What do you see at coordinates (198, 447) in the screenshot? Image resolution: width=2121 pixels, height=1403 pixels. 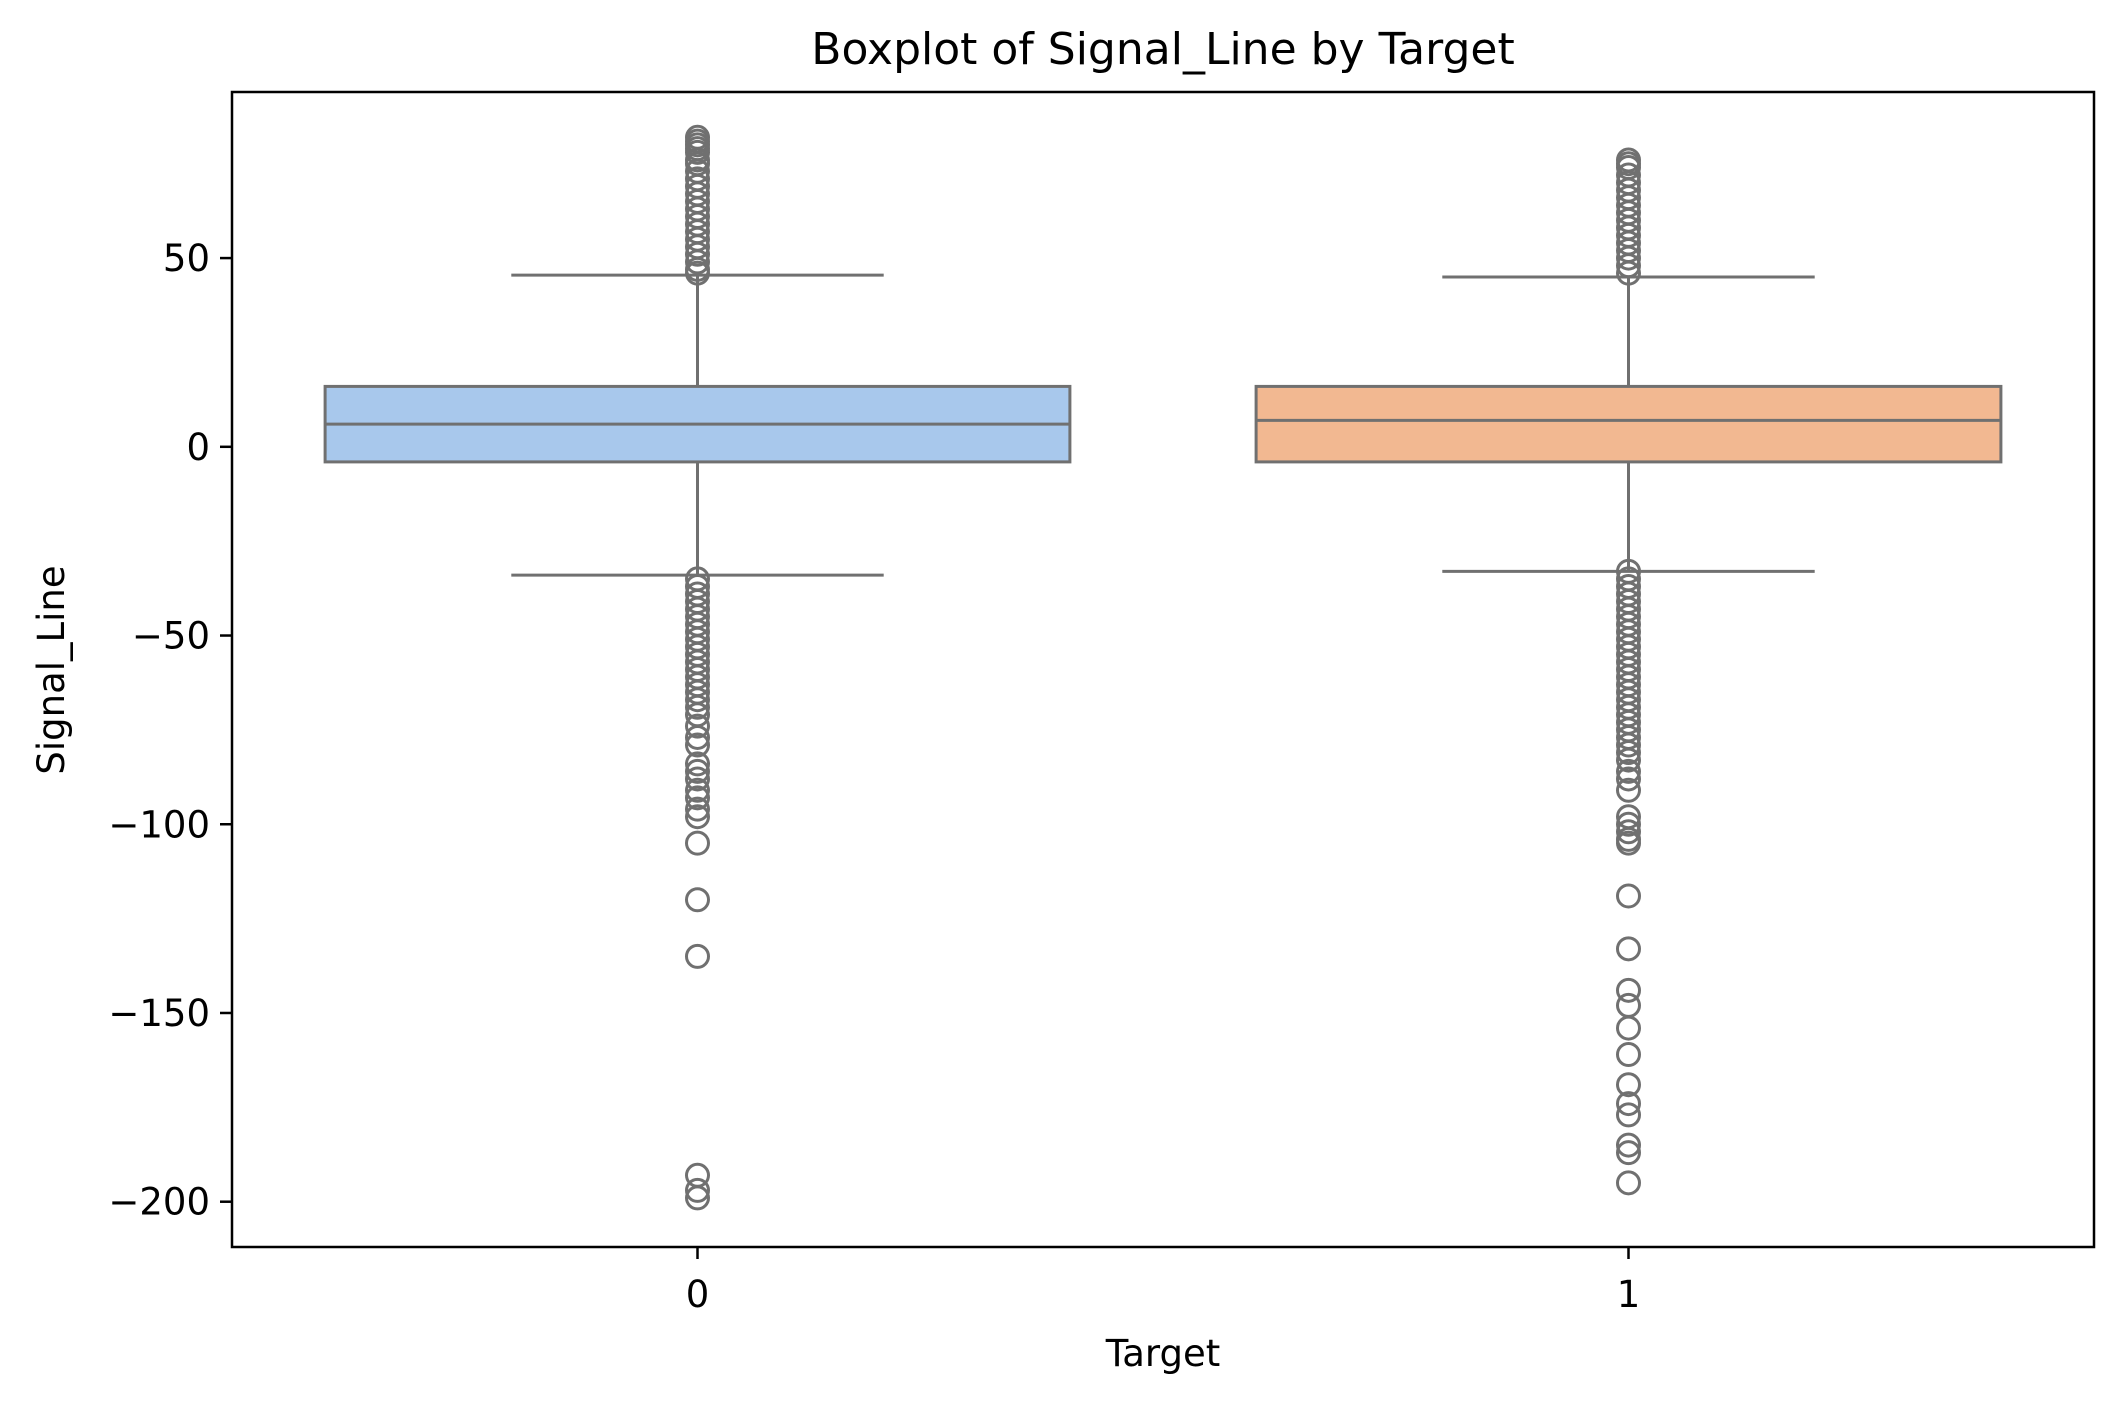 I see `y-tick-label: 0` at bounding box center [198, 447].